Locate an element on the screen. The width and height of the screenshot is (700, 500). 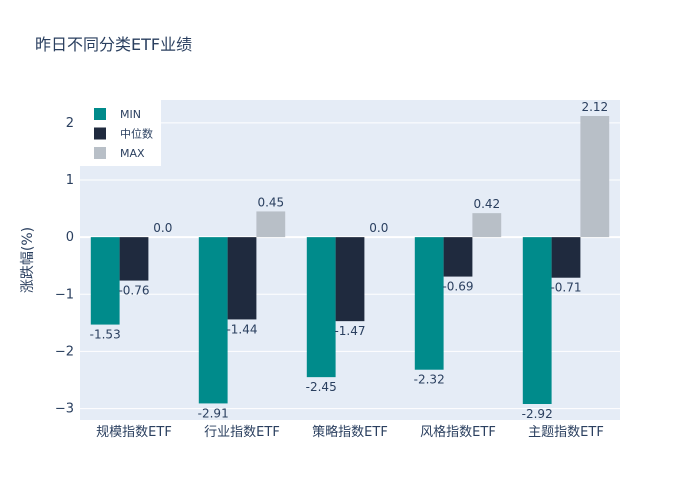
legend-swatch-min is located at coordinates (100, 114).